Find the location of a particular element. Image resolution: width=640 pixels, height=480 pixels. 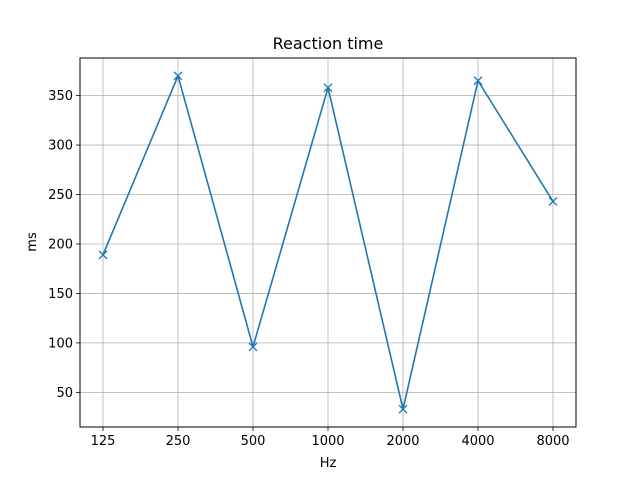

chart-title: Reaction time is located at coordinates (328, 43).